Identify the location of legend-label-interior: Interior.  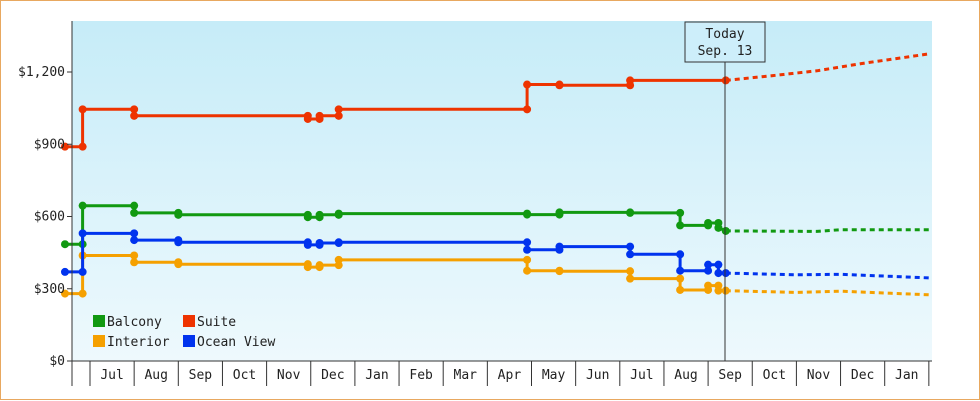
(138, 342).